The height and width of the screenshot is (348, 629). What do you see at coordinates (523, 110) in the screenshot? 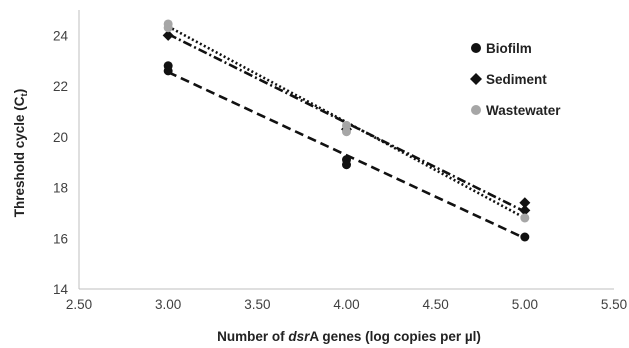
I see `legend-label-wastewater: Wastewater` at bounding box center [523, 110].